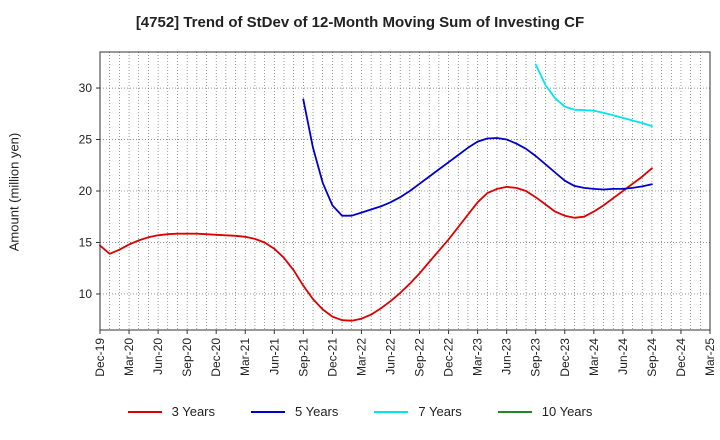  Describe the element at coordinates (478, 357) in the screenshot. I see `x-tick-label: Mar-23` at that location.